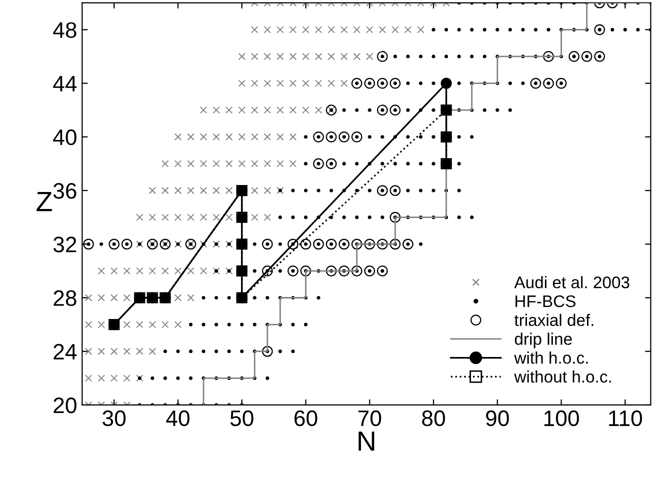 This screenshot has height=477, width=652. I want to click on y-tick-label: 48, so click(64, 30).